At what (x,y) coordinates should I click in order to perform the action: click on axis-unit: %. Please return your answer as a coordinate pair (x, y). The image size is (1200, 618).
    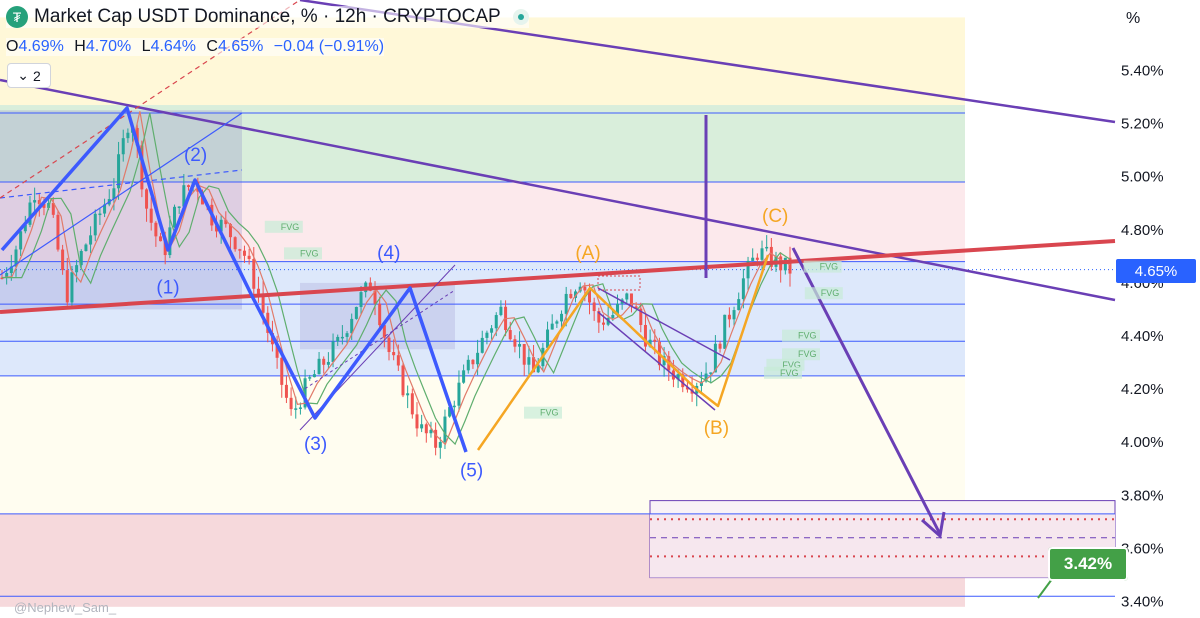
    Looking at the image, I should click on (1133, 18).